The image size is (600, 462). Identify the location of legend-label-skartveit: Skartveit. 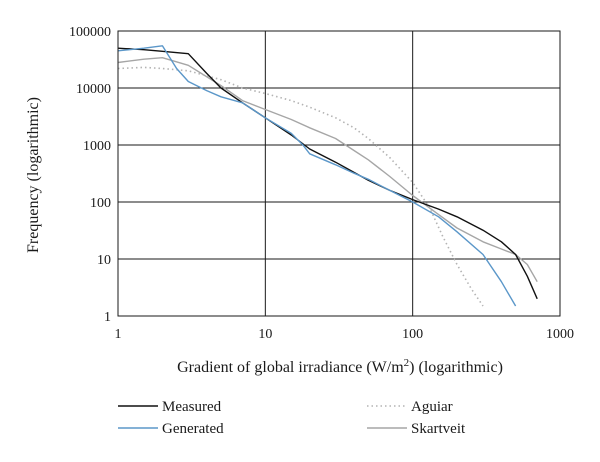
(438, 429).